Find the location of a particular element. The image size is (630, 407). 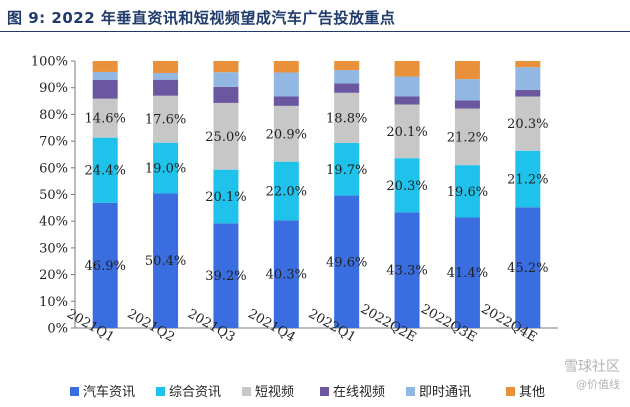

data-label-general_news: 20.1% is located at coordinates (225, 197).